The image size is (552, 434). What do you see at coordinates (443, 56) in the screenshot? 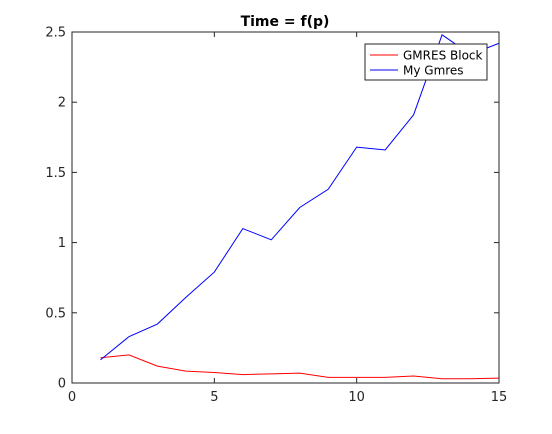
I see `legend-label: GMRES Block` at bounding box center [443, 56].